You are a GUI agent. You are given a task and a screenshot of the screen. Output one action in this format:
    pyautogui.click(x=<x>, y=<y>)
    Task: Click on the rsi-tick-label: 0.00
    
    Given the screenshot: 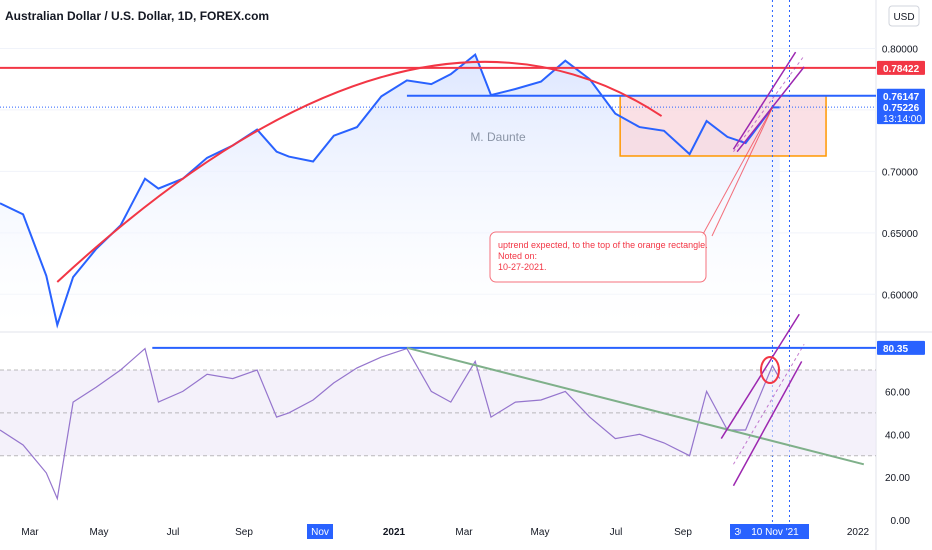 What is the action you would take?
    pyautogui.click(x=901, y=521)
    